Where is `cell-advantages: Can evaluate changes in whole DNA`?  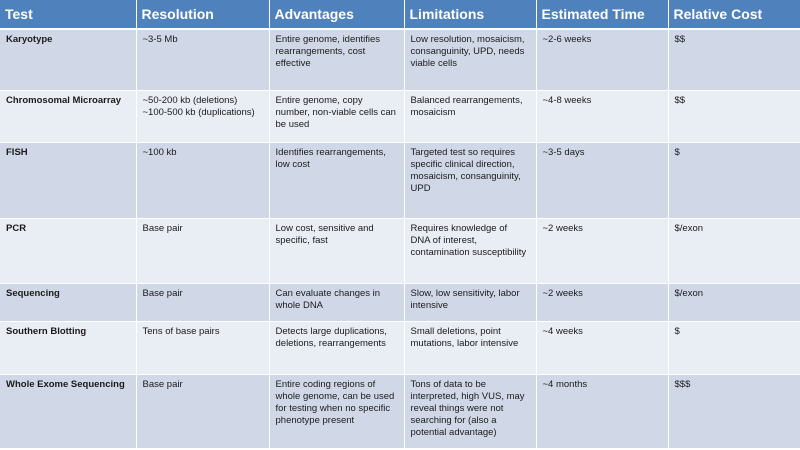 cell-advantages: Can evaluate changes in whole DNA is located at coordinates (337, 302).